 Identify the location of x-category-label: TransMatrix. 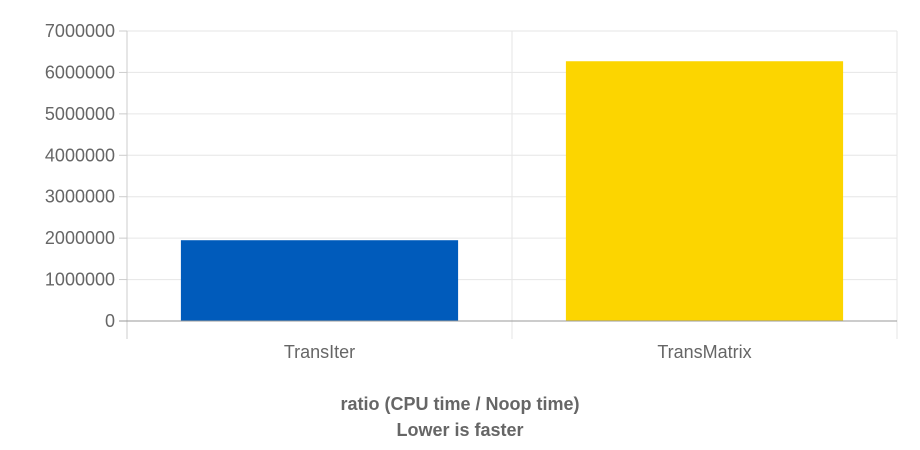
(704, 352).